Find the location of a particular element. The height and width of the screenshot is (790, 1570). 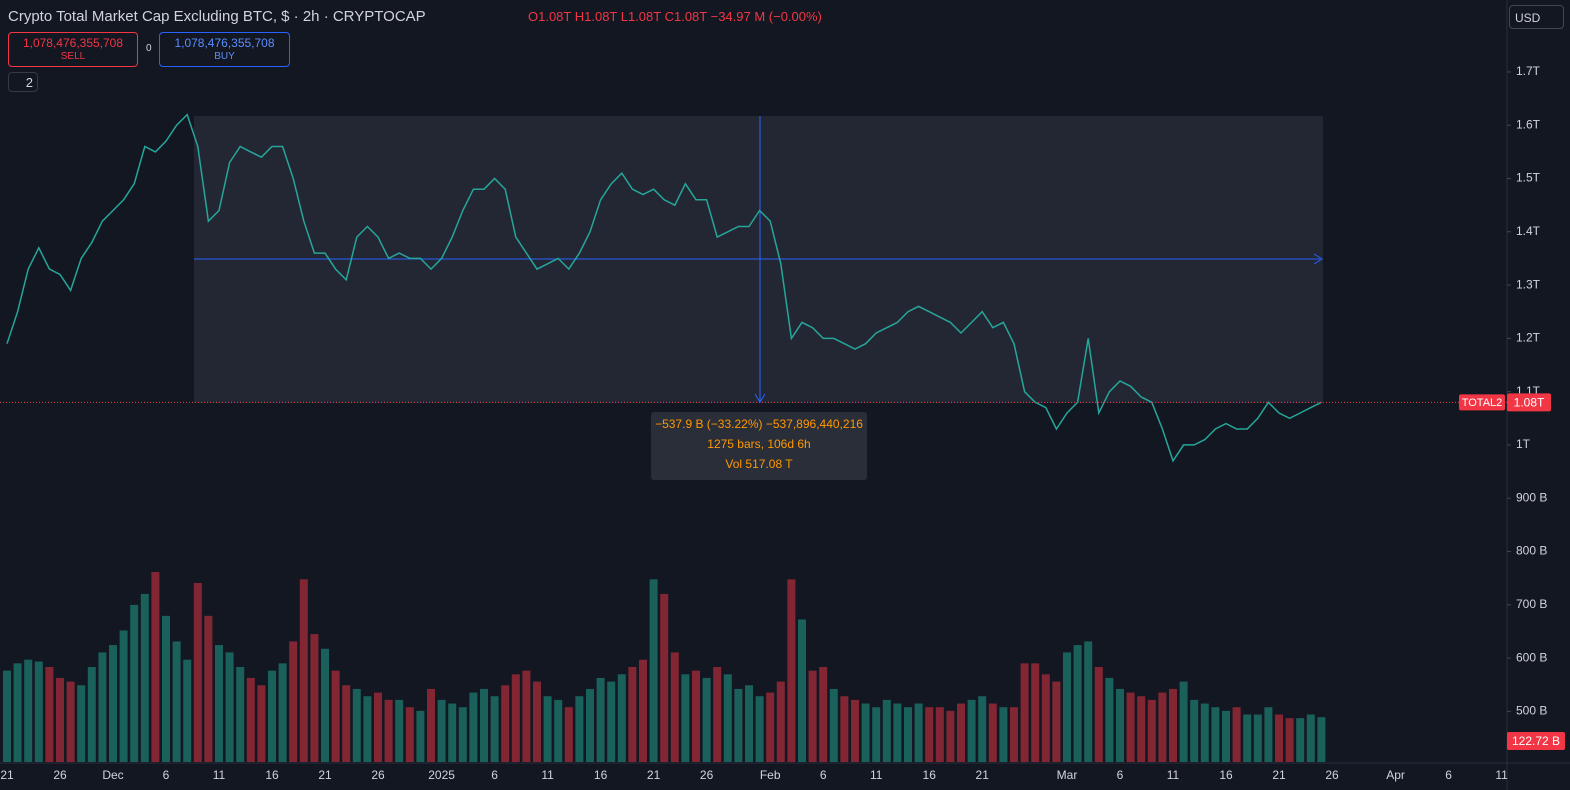

y-tick-label: 600 B is located at coordinates (1531, 657).